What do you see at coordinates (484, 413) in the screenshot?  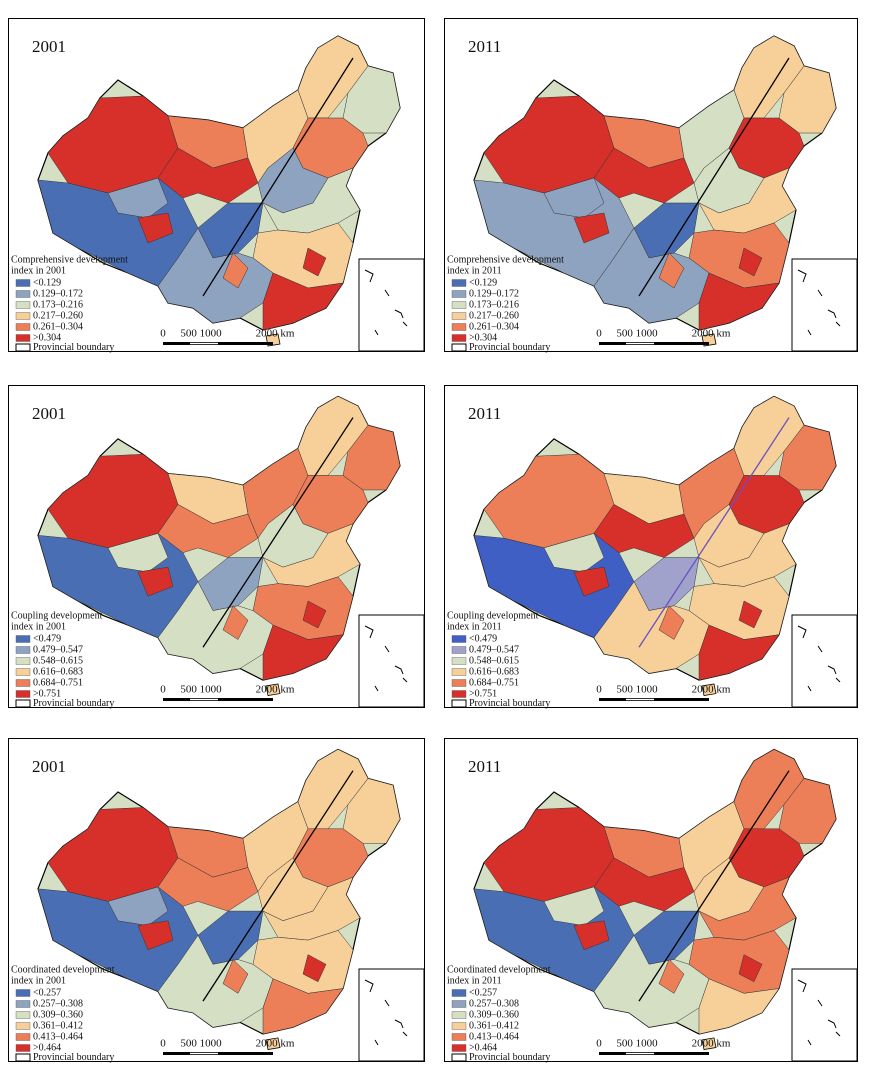 I see `year-label: 2011` at bounding box center [484, 413].